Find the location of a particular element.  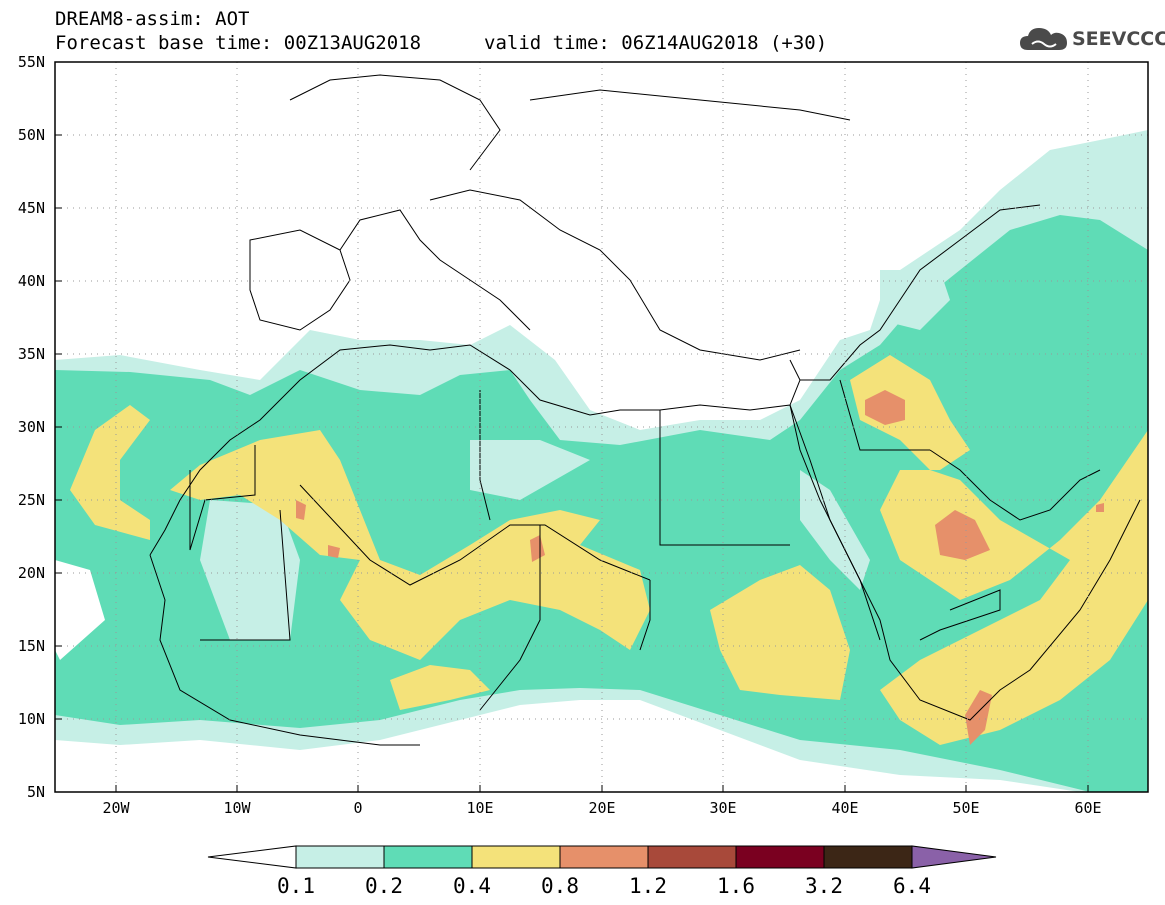

colorbar-label: 1.6 is located at coordinates (736, 886).